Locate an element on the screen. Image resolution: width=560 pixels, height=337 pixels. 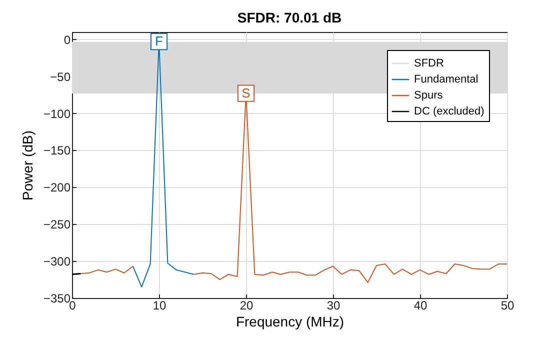
legend-label: DC (excluded) is located at coordinates (449, 112).